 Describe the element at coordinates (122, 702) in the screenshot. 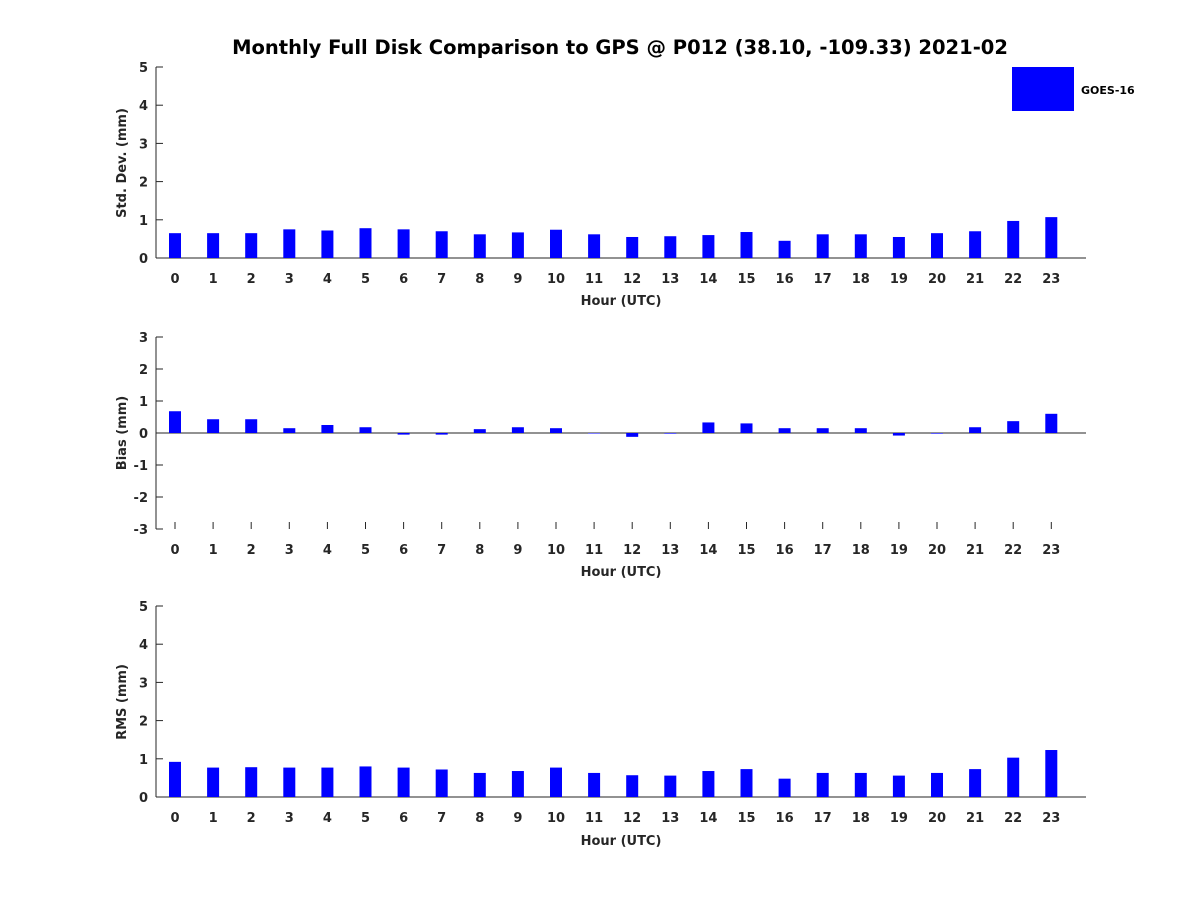

I see `y-axis-label: RMS (mm)` at that location.